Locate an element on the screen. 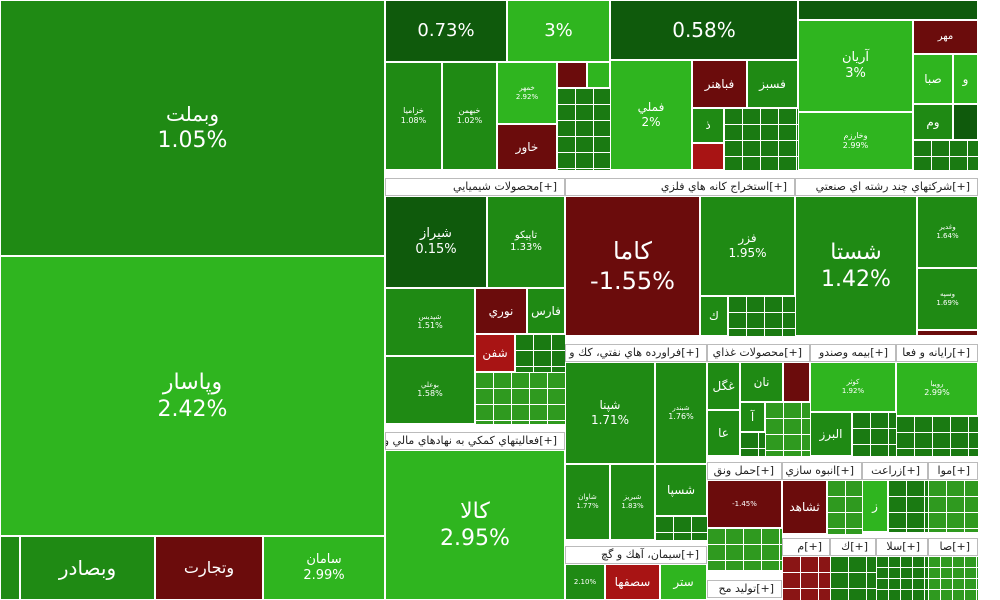 The height and width of the screenshot is (600, 1000). tile-shafra: شاوان 1.77% is located at coordinates (587, 502).